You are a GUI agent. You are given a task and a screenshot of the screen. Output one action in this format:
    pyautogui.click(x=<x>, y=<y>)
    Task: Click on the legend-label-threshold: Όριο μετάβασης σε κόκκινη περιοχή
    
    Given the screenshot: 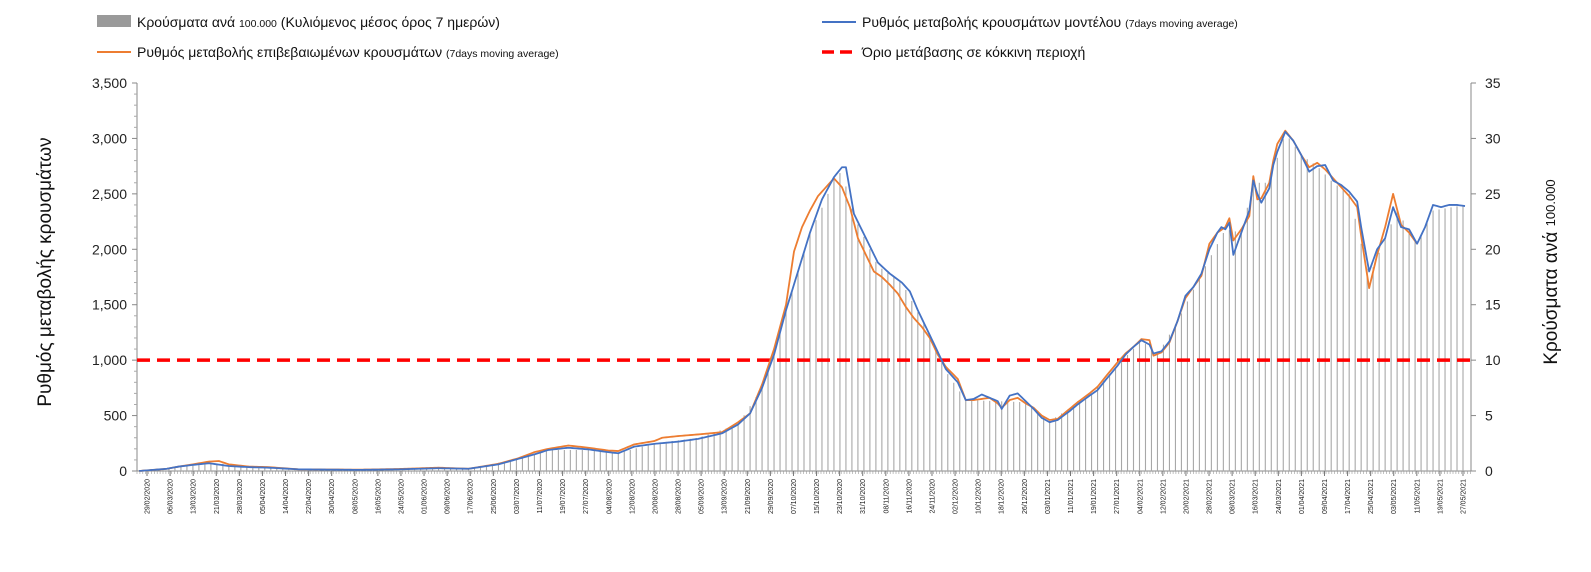 What is the action you would take?
    pyautogui.click(x=973, y=52)
    